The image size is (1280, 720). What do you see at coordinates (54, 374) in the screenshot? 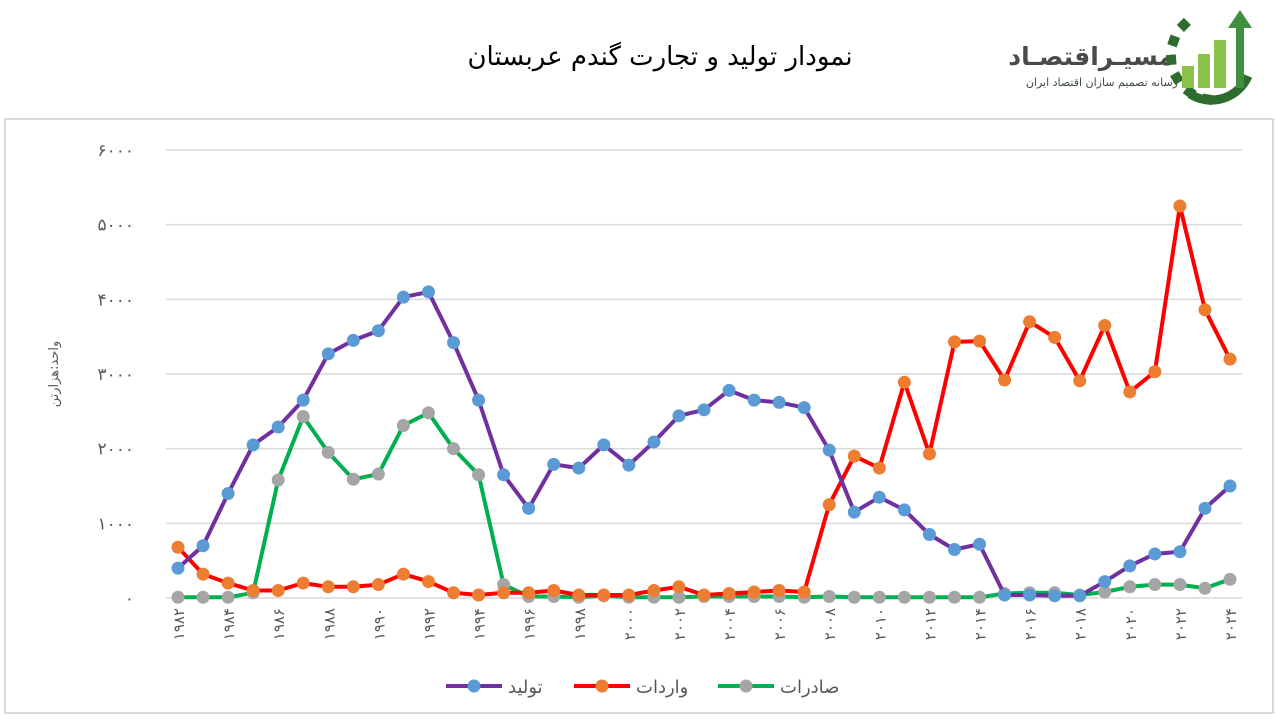
I see `y-axis-label: واحد:هزارتن` at bounding box center [54, 374].